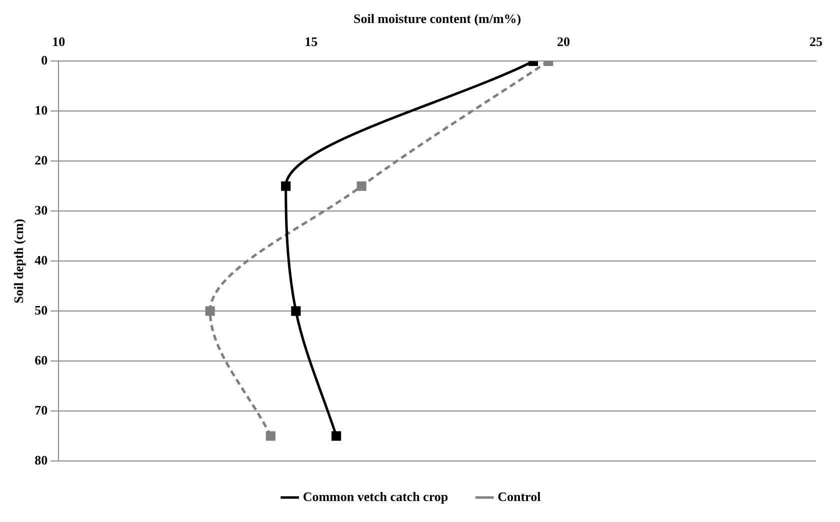  I want to click on y-tick-label: 20, so click(41, 160).